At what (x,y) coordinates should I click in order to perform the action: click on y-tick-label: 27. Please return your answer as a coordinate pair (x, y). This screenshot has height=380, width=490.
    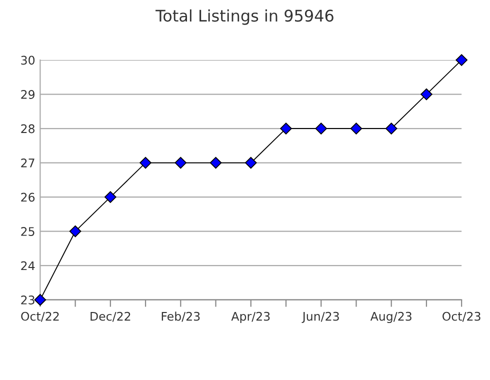
    Looking at the image, I should click on (27, 163).